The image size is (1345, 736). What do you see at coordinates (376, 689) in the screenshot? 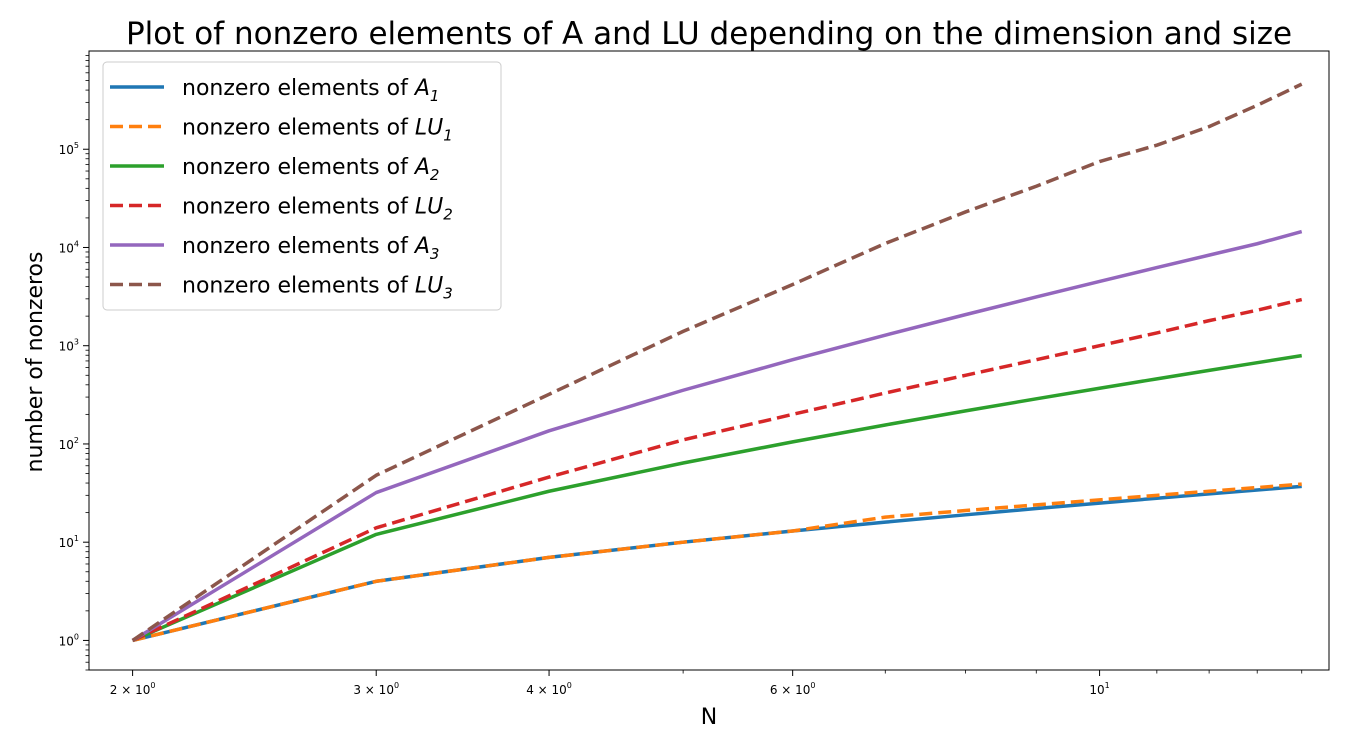
I see `x-tick-label: 3 × 100` at bounding box center [376, 689].